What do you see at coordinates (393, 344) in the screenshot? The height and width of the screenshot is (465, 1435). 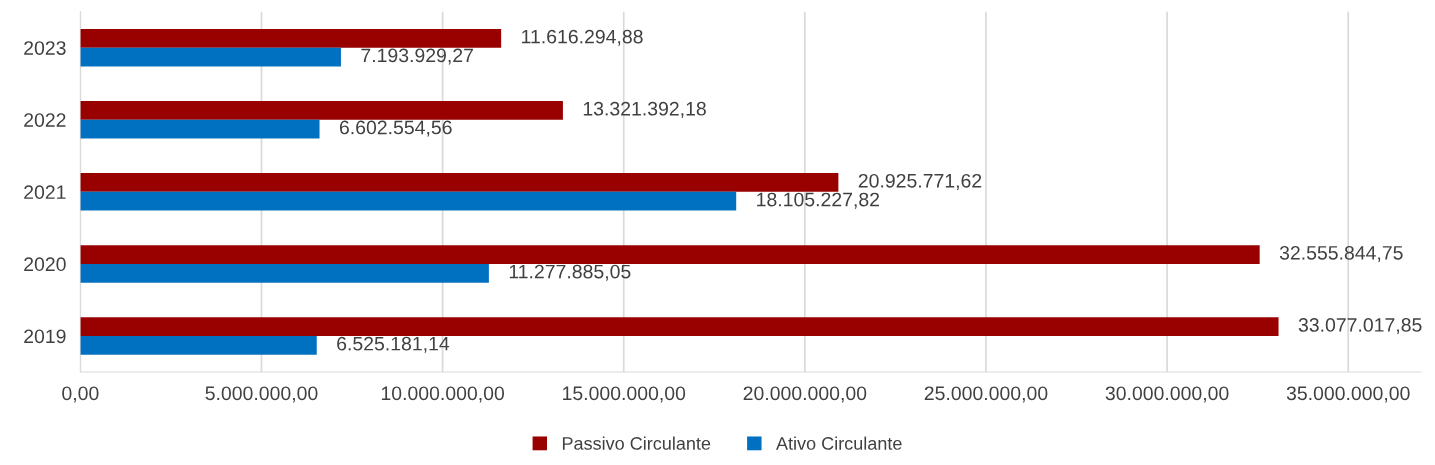 I see `data-label: 6.525.181,14` at bounding box center [393, 344].